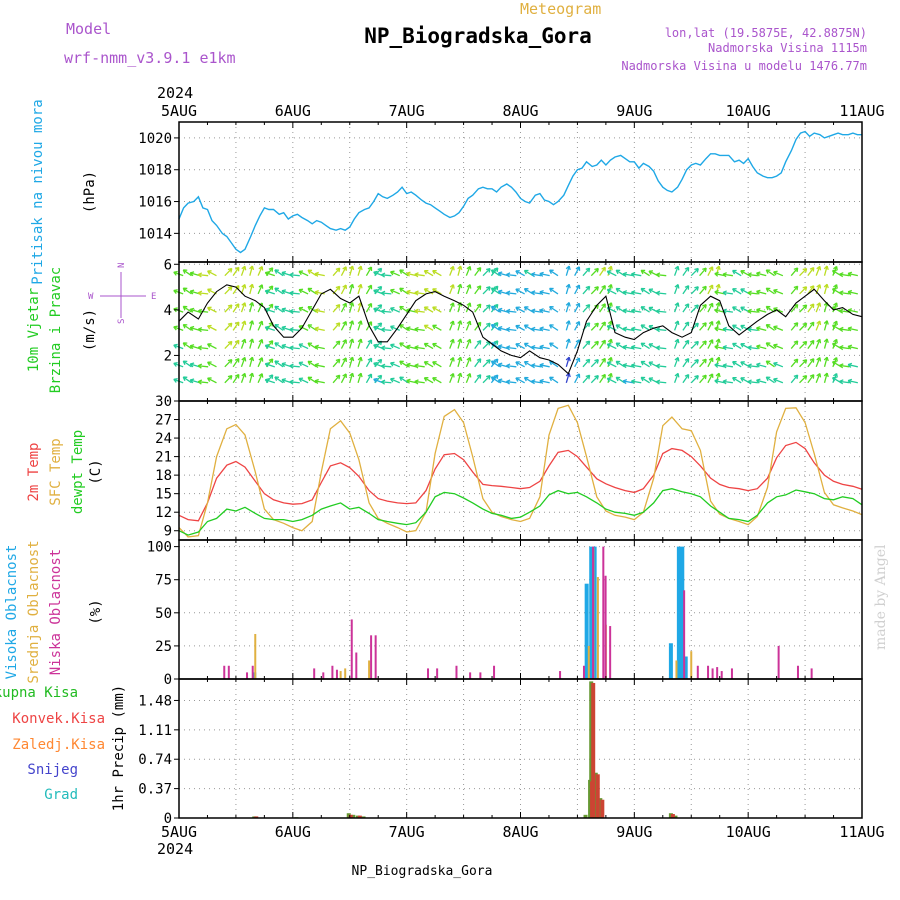  What do you see at coordinates (255, 656) in the screenshot?
I see `mid-cloud-bar` at bounding box center [255, 656].